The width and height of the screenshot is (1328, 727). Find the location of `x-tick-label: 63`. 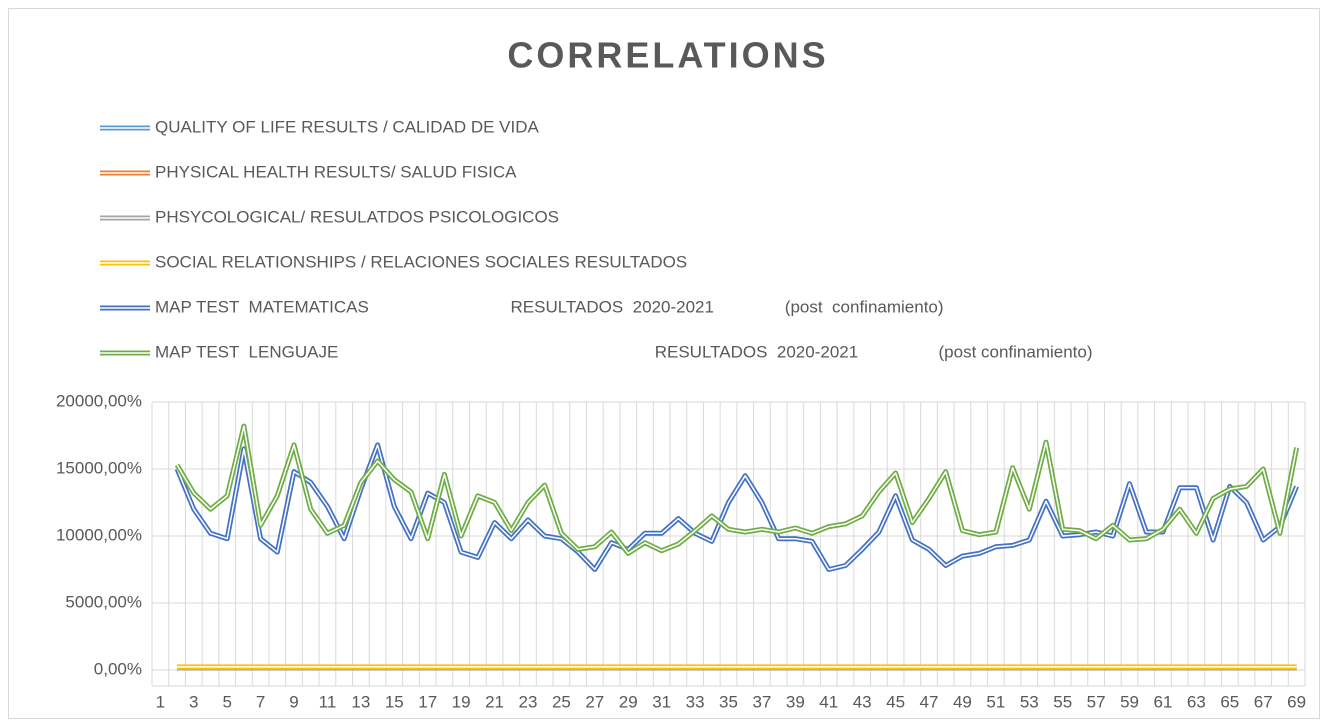

x-tick-label: 63 is located at coordinates (1196, 701).